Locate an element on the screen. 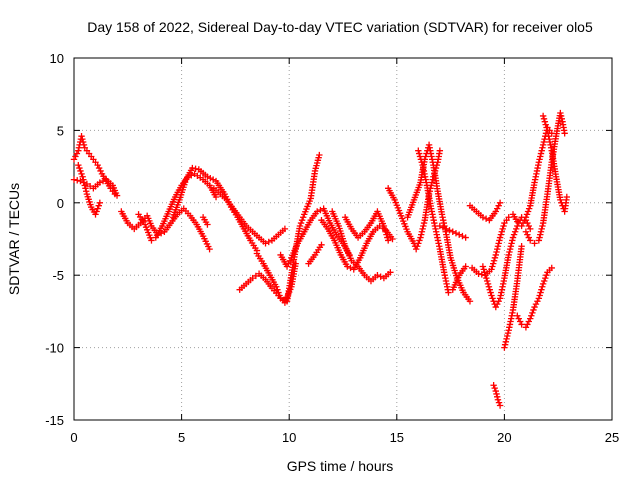  x-axis-label: GPS time / hours is located at coordinates (340, 466).